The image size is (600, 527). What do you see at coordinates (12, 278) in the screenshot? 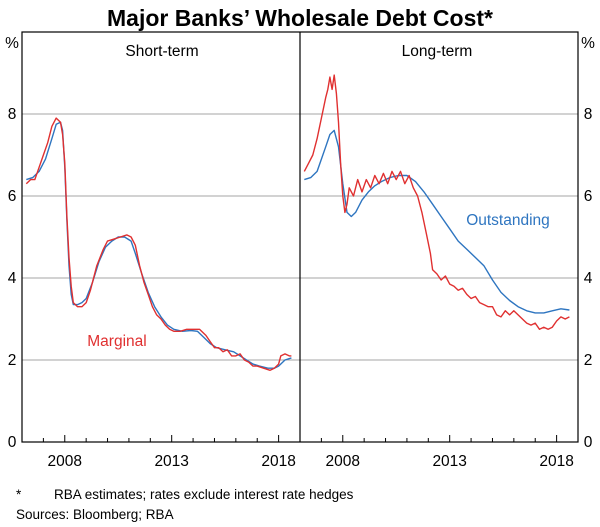
I see `y-tick-left-4: 4` at bounding box center [12, 278].